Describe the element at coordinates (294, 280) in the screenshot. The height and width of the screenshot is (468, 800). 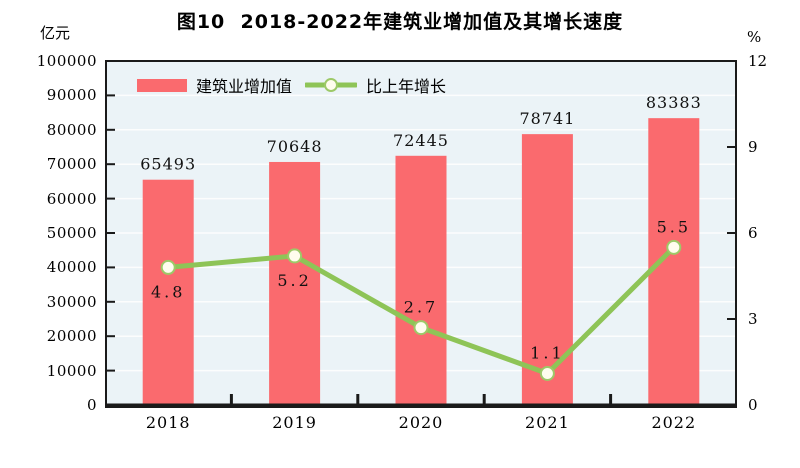
I see `growth-value-label-2019: 5.2` at that location.